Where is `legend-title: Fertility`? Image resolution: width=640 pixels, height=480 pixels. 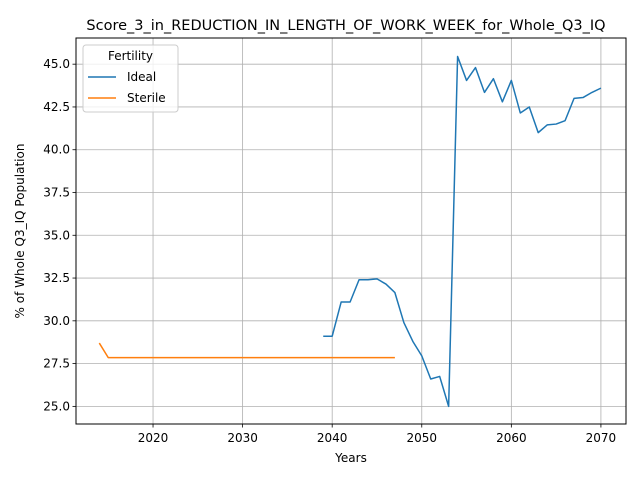
legend-title: Fertility is located at coordinates (130, 56).